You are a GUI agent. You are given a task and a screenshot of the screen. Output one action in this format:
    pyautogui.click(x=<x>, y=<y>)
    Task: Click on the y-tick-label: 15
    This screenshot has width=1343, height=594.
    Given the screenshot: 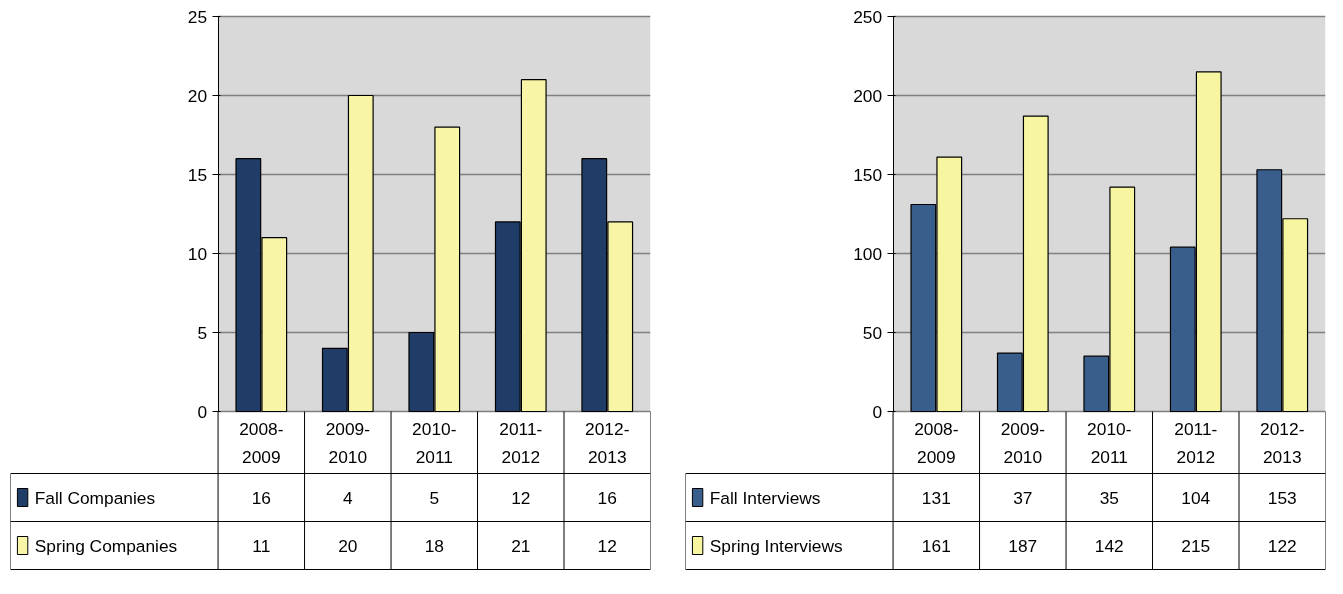 What is the action you would take?
    pyautogui.click(x=197, y=174)
    